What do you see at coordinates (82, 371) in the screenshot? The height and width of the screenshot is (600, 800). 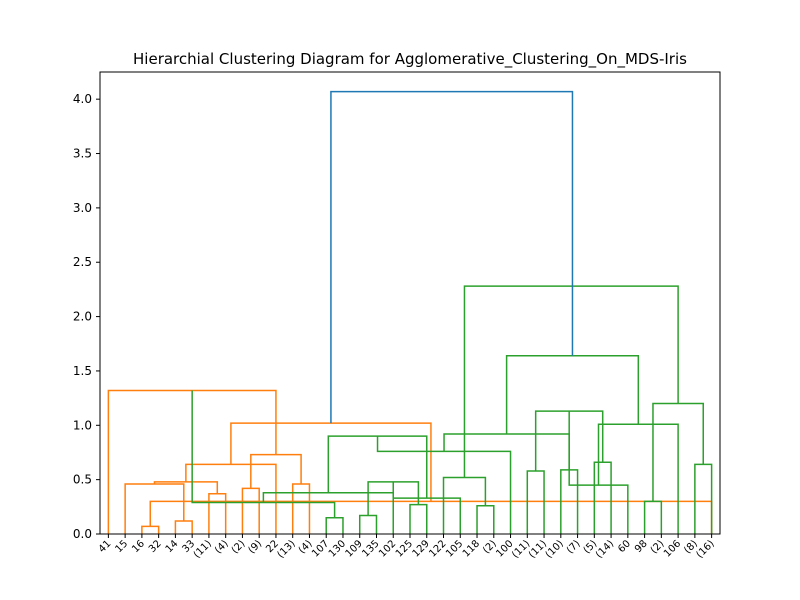 I see `y-tick-label: 1.5` at bounding box center [82, 371].